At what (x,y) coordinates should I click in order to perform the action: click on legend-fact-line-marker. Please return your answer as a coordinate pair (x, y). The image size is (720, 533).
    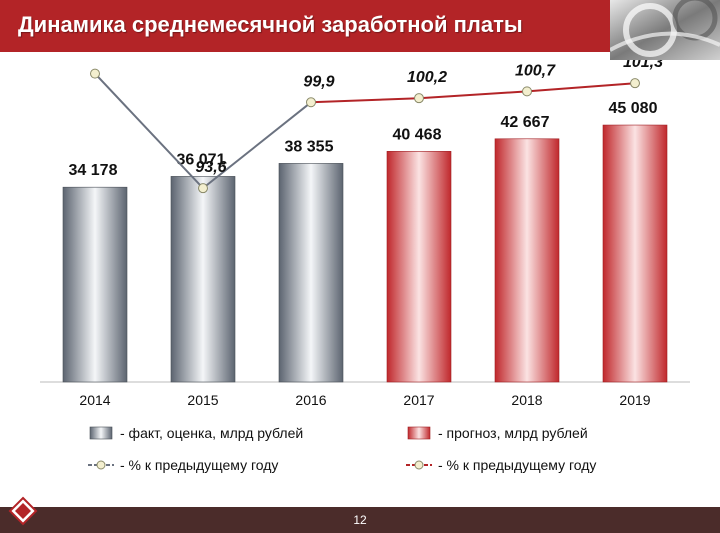
    Looking at the image, I should click on (101, 465).